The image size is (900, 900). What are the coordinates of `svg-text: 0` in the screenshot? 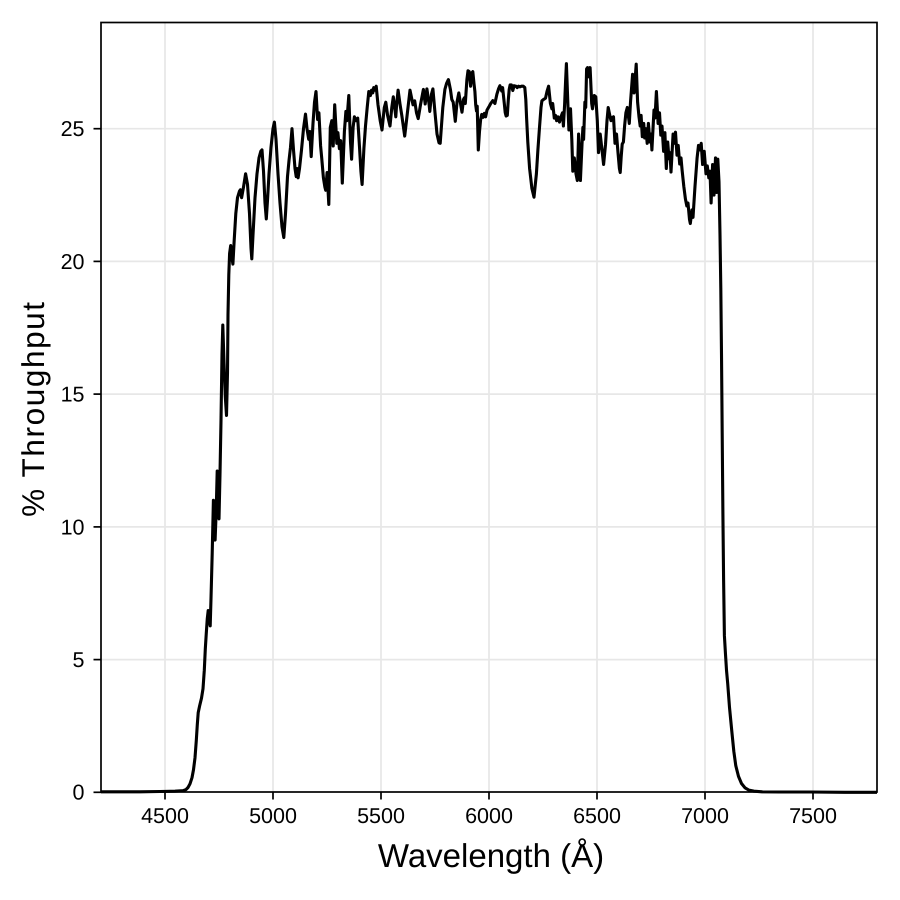 It's located at (79, 793).